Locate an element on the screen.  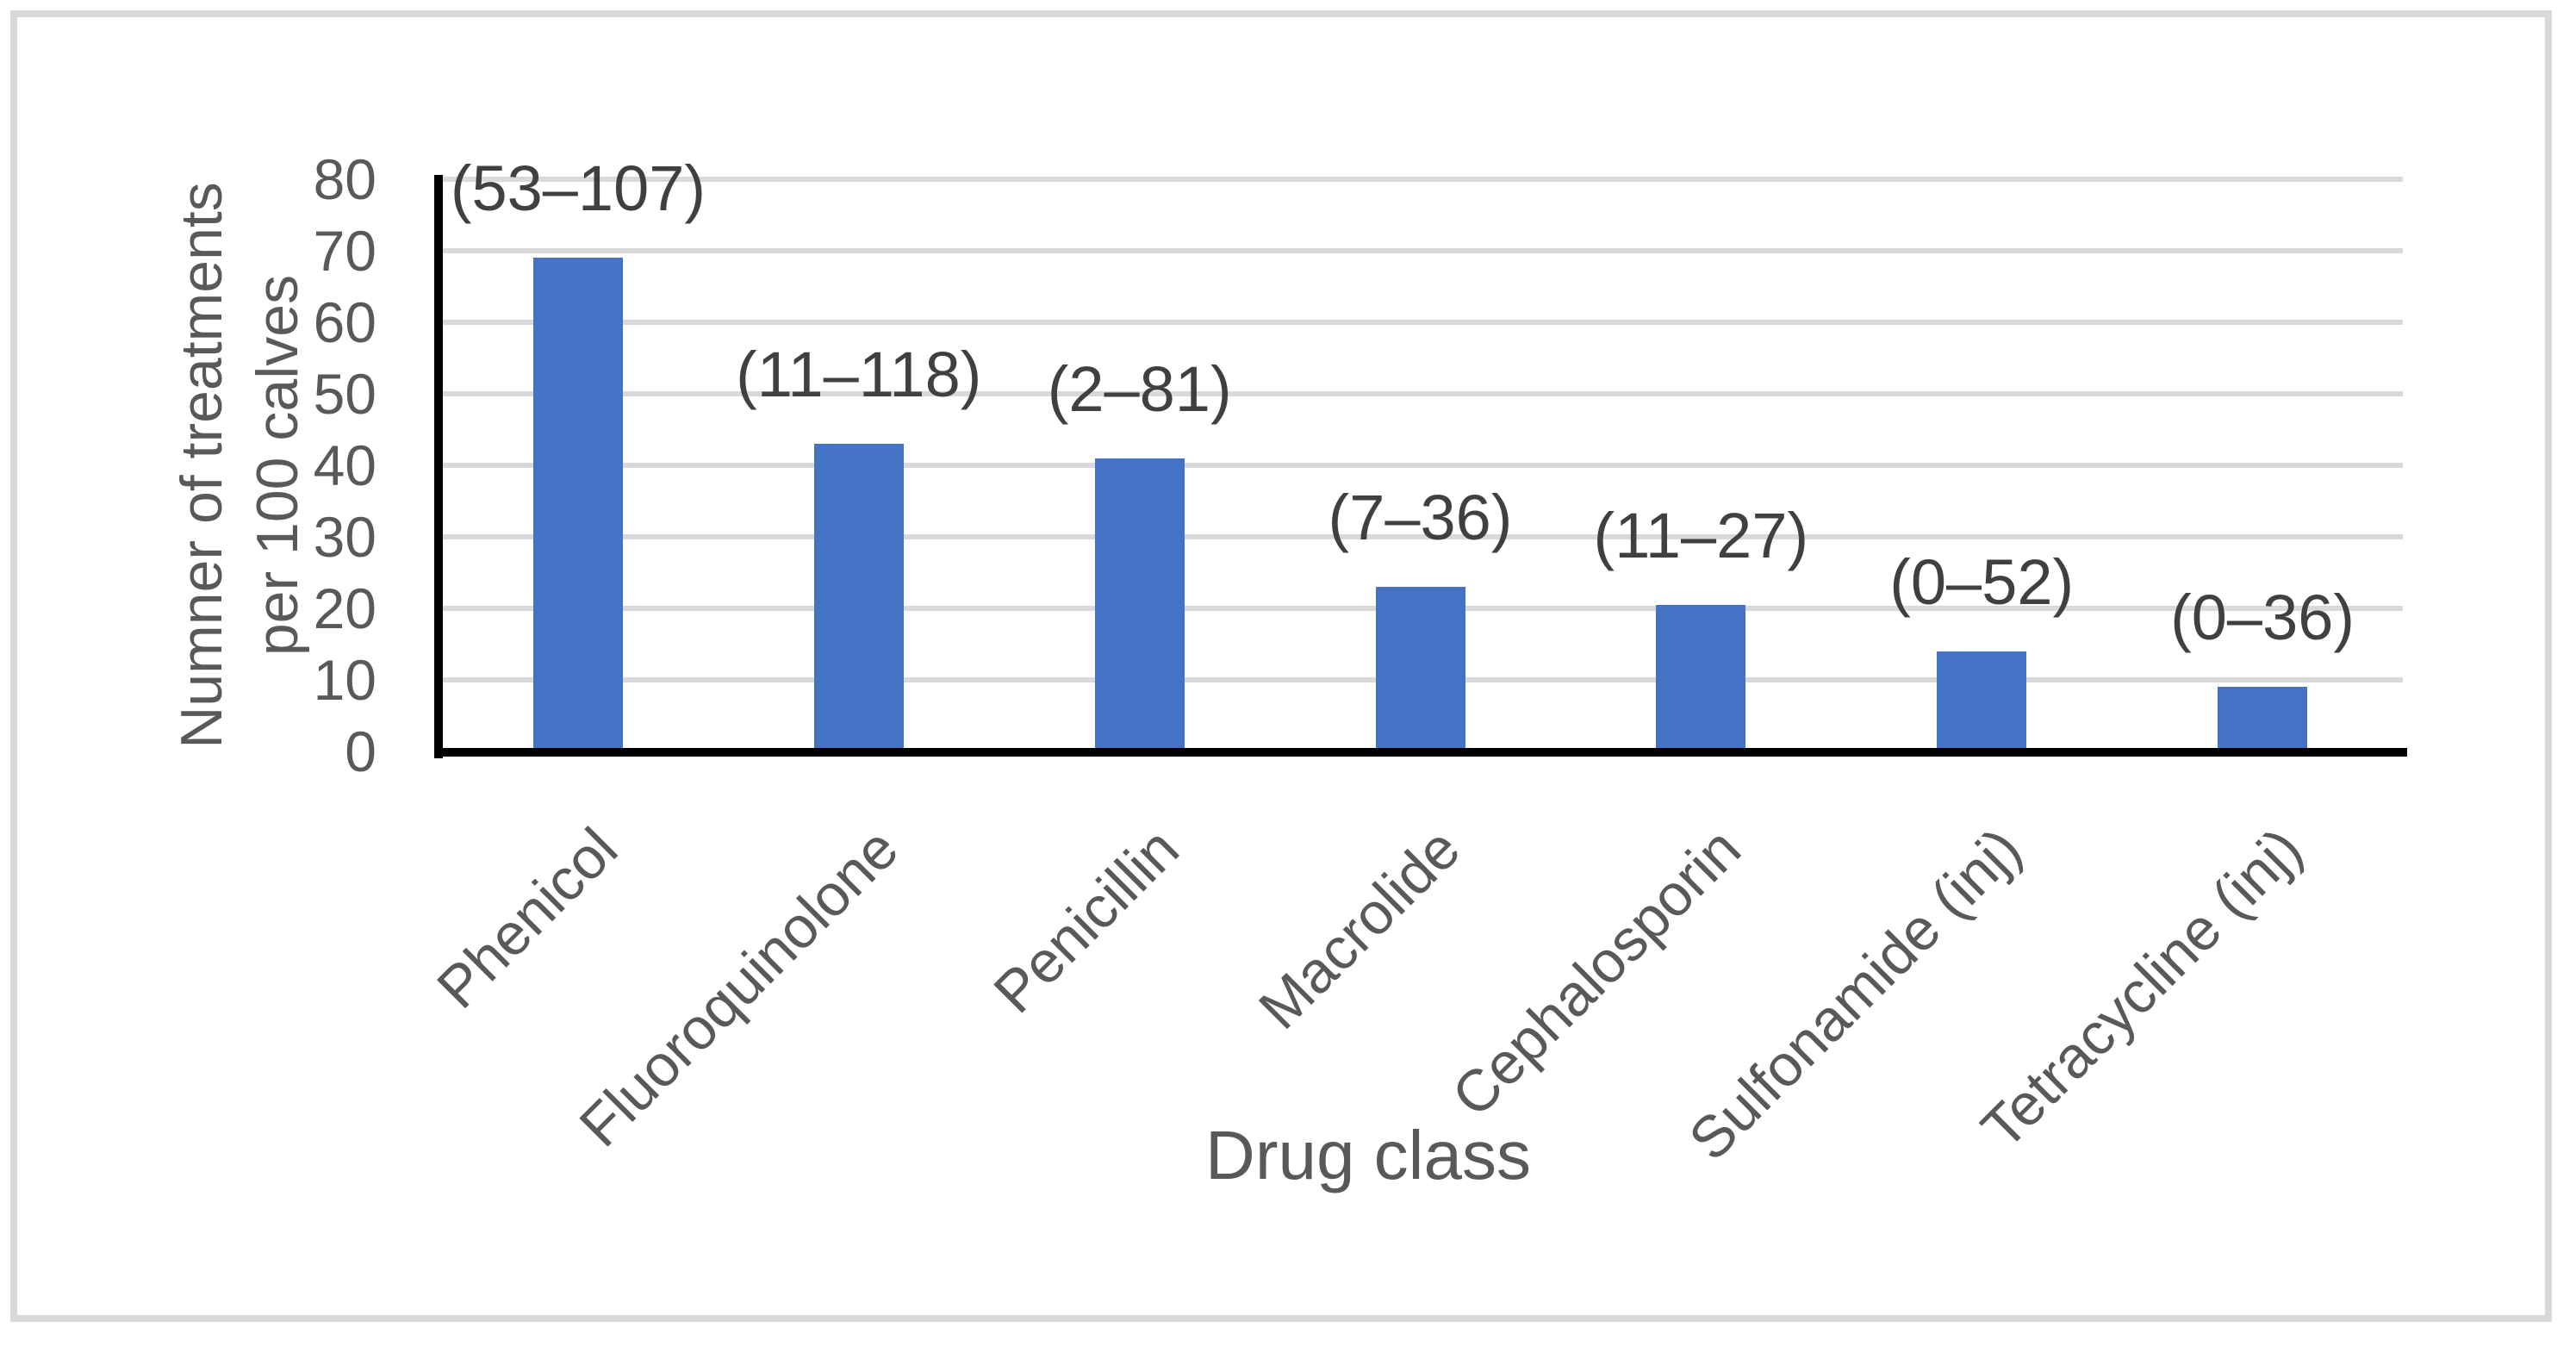
range-annotation: (11–27) is located at coordinates (1701, 535).